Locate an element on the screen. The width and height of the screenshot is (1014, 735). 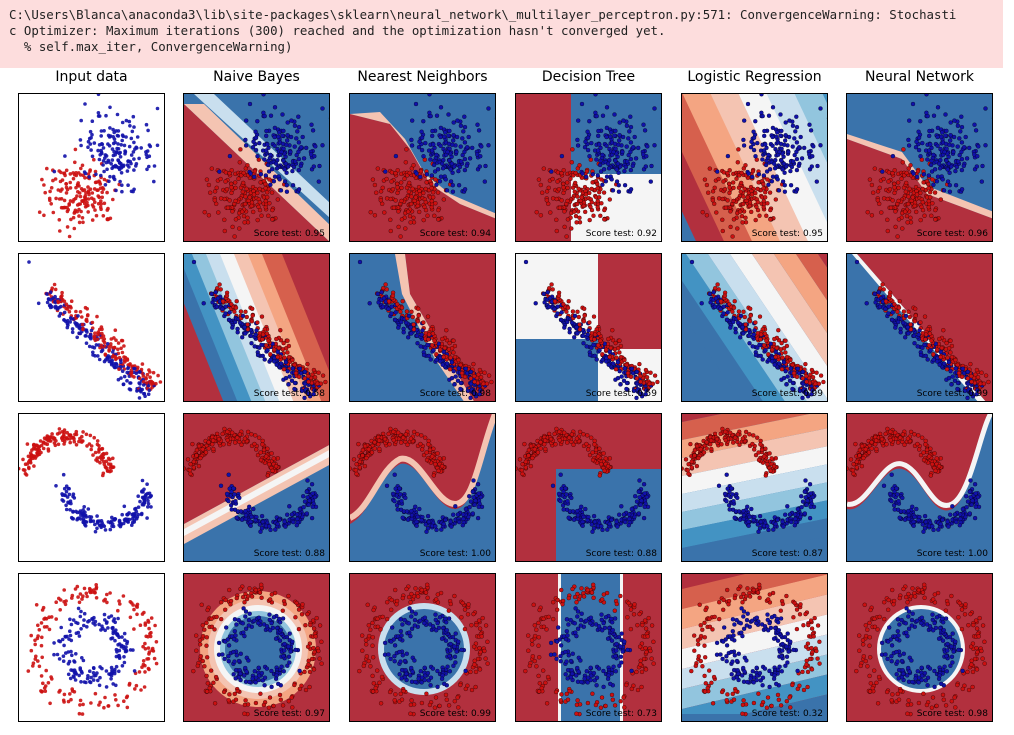
scatter-plot is located at coordinates (101, 166).